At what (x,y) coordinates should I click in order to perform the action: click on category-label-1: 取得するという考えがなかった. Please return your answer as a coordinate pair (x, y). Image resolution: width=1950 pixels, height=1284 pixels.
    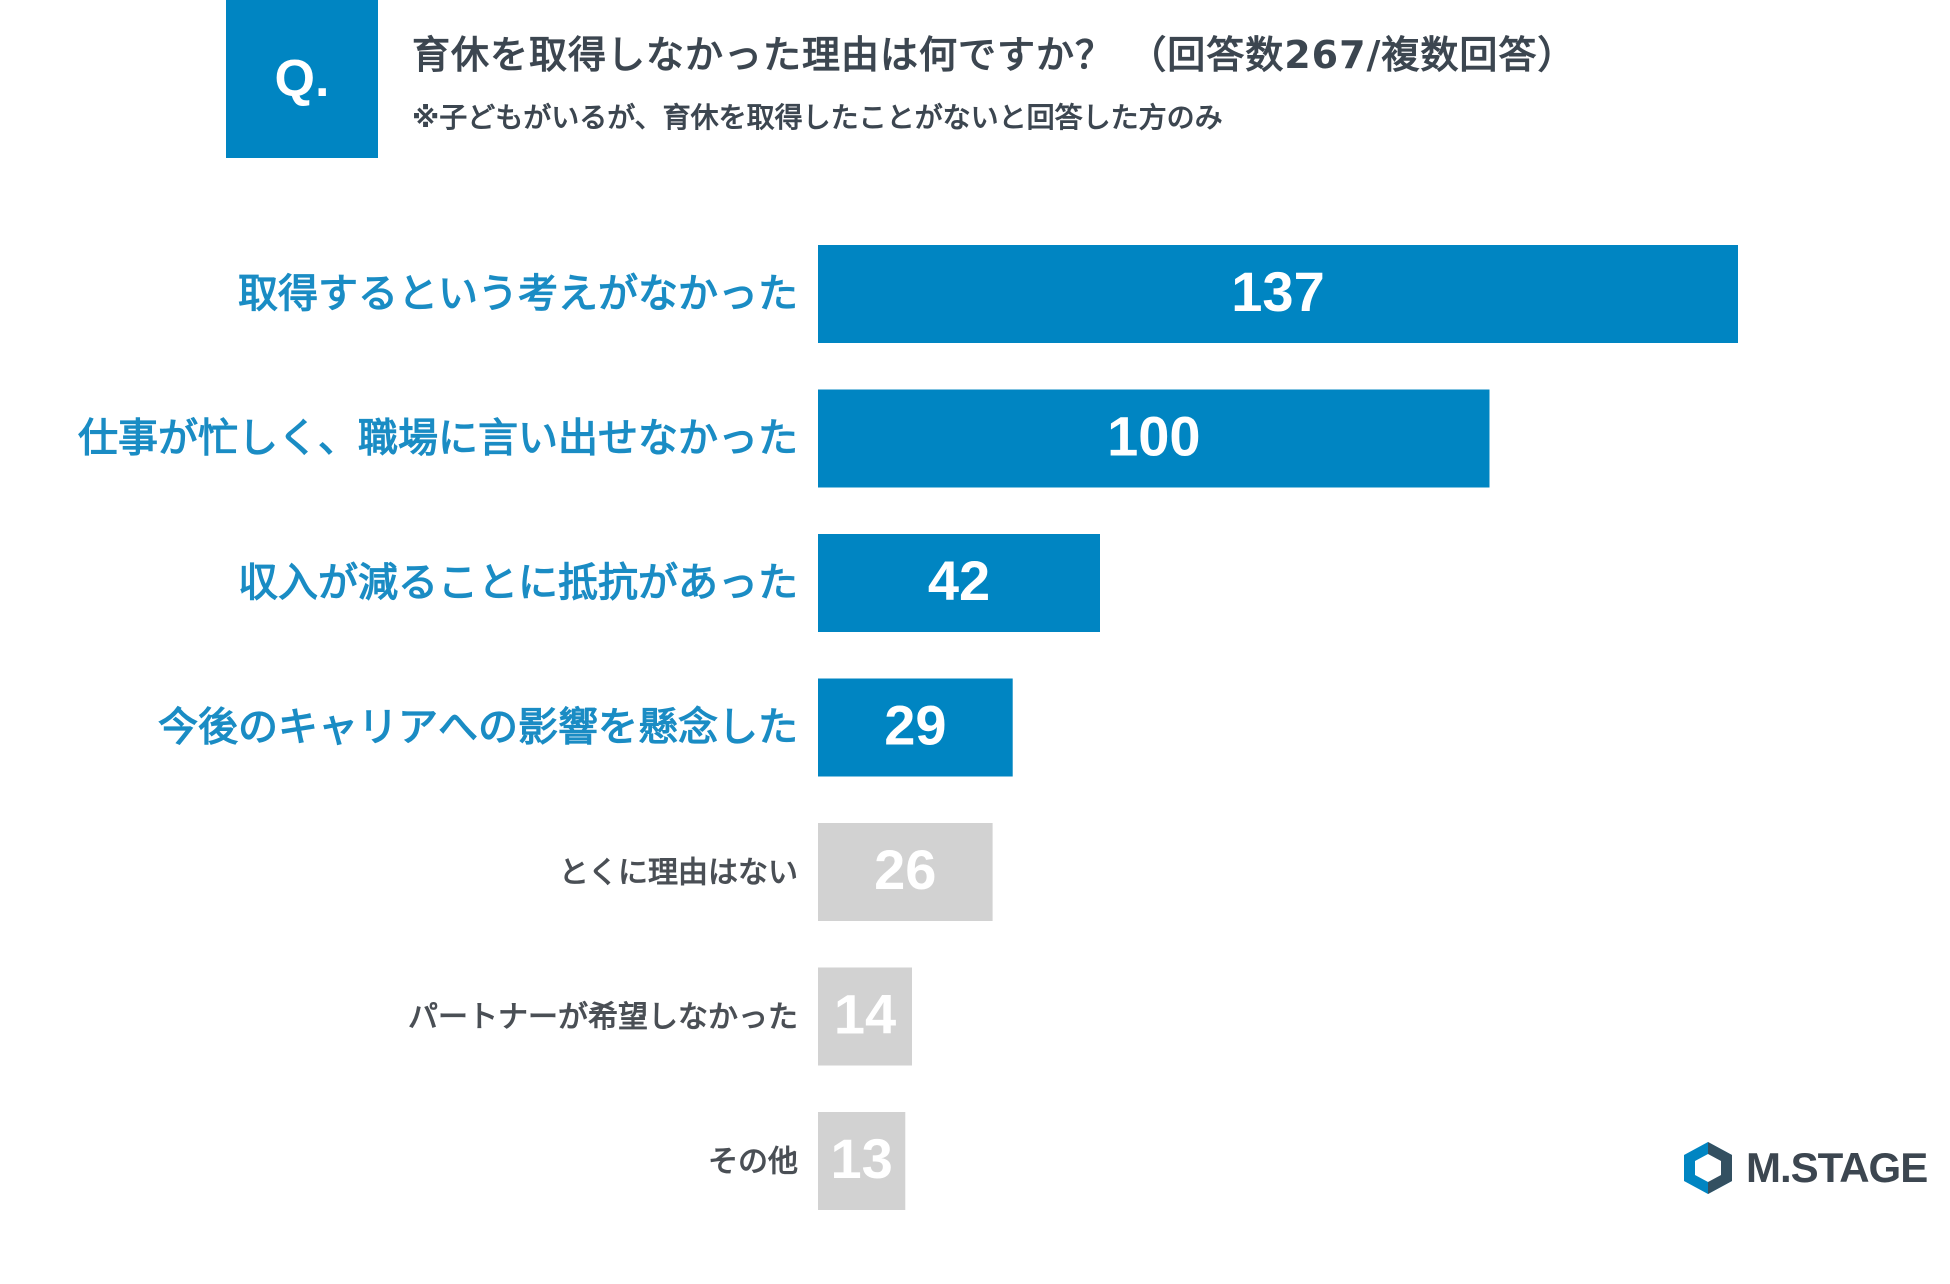
    Looking at the image, I should click on (518, 294).